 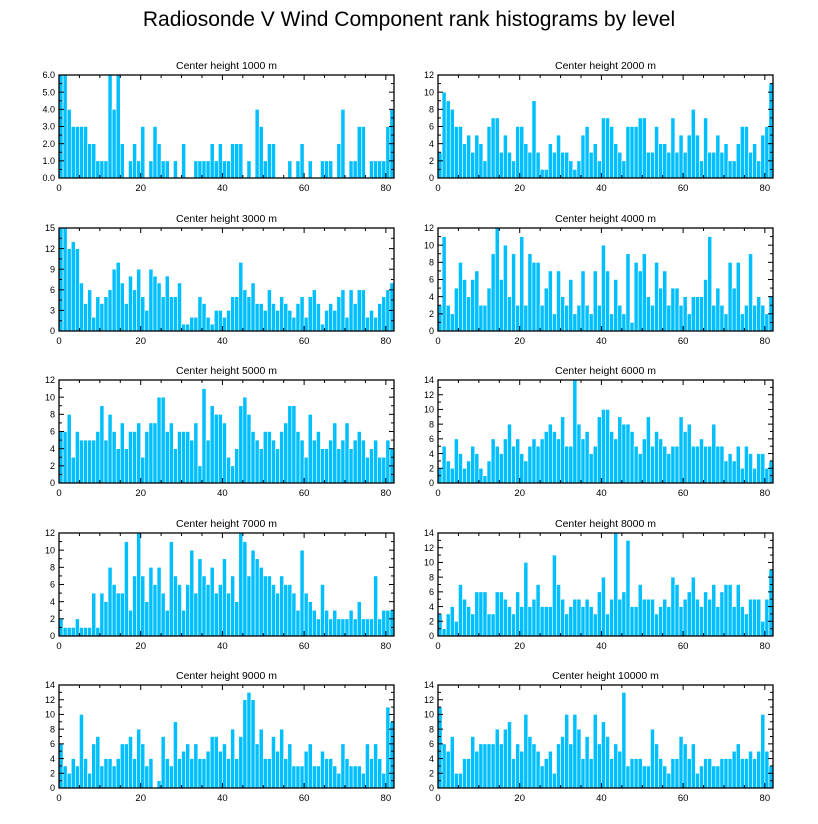 I want to click on y-tick-label: 14, so click(x=429, y=380).